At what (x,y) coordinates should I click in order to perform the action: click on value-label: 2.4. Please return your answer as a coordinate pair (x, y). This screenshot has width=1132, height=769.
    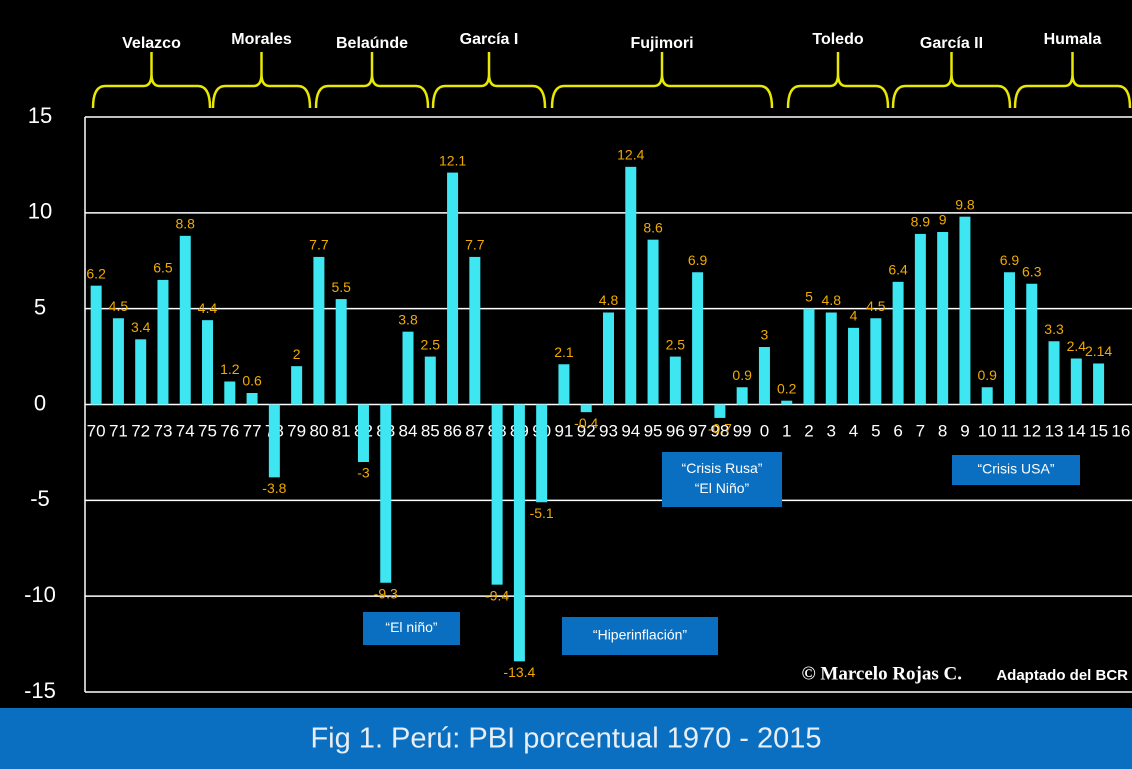
    Looking at the image, I should click on (1077, 346).